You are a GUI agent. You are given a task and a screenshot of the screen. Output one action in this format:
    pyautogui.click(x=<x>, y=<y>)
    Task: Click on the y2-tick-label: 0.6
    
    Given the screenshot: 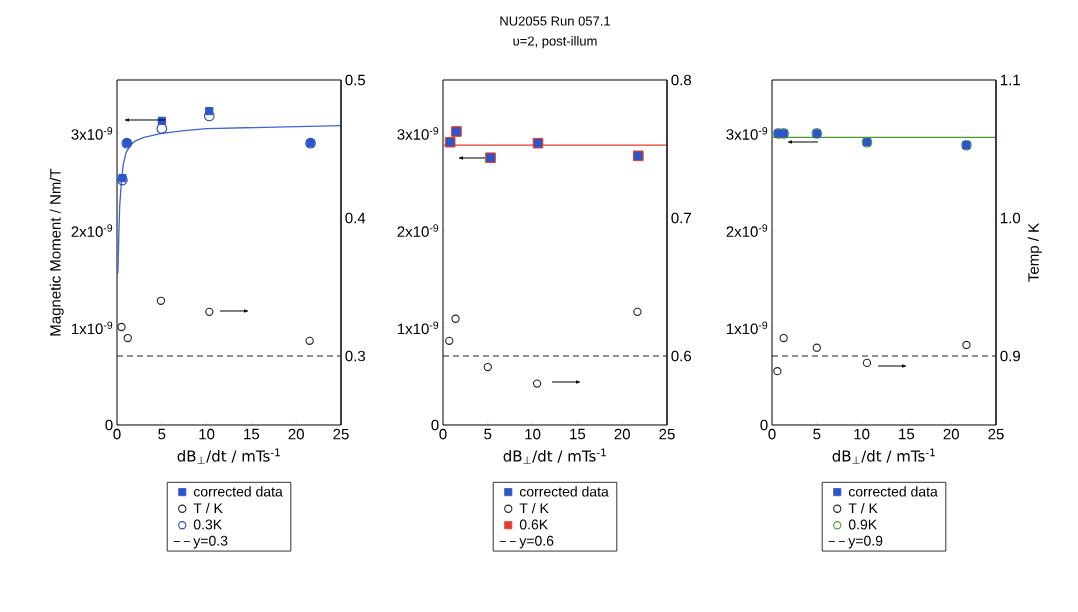 What is the action you would take?
    pyautogui.click(x=681, y=356)
    